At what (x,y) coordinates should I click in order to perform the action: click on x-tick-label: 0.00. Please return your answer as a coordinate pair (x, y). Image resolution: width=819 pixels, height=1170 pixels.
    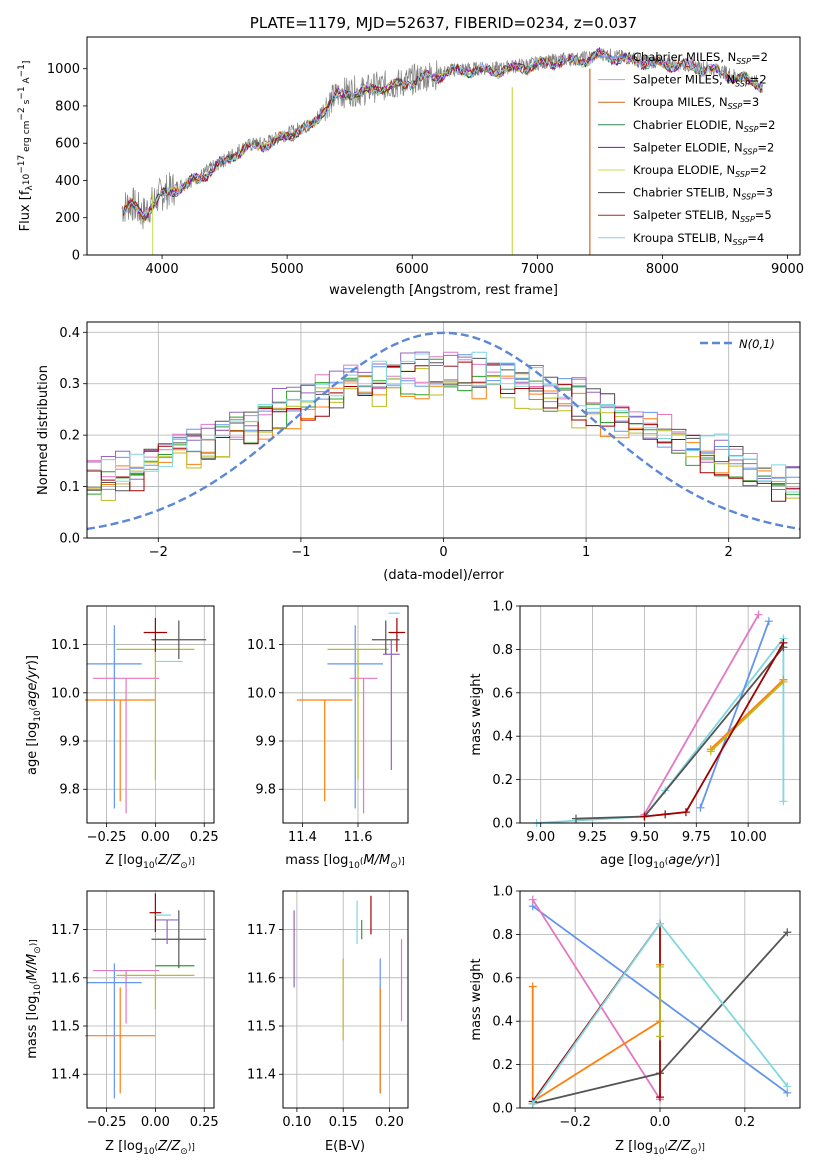
    Looking at the image, I should click on (155, 837).